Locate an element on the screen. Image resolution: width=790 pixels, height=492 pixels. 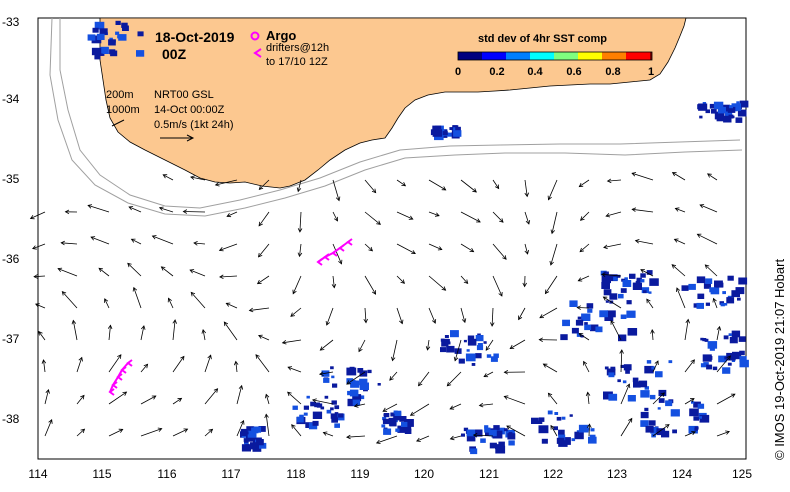
imos-credit: © IMOS 19-Oct-2019 21:07 Hobart is located at coordinates (779, 359).